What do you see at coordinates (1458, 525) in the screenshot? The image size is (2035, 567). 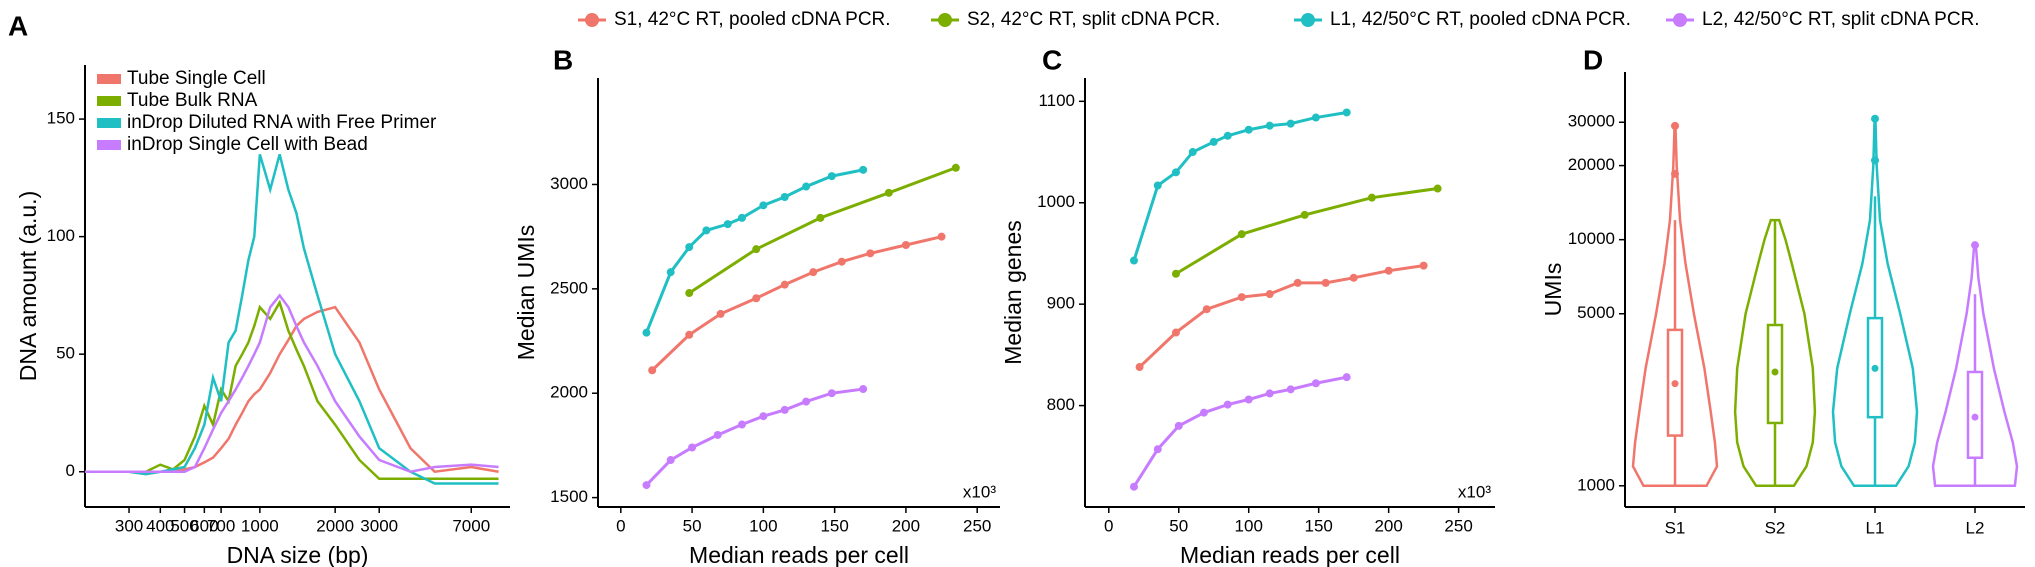 I see `x-tick-label: 250` at bounding box center [1458, 525].